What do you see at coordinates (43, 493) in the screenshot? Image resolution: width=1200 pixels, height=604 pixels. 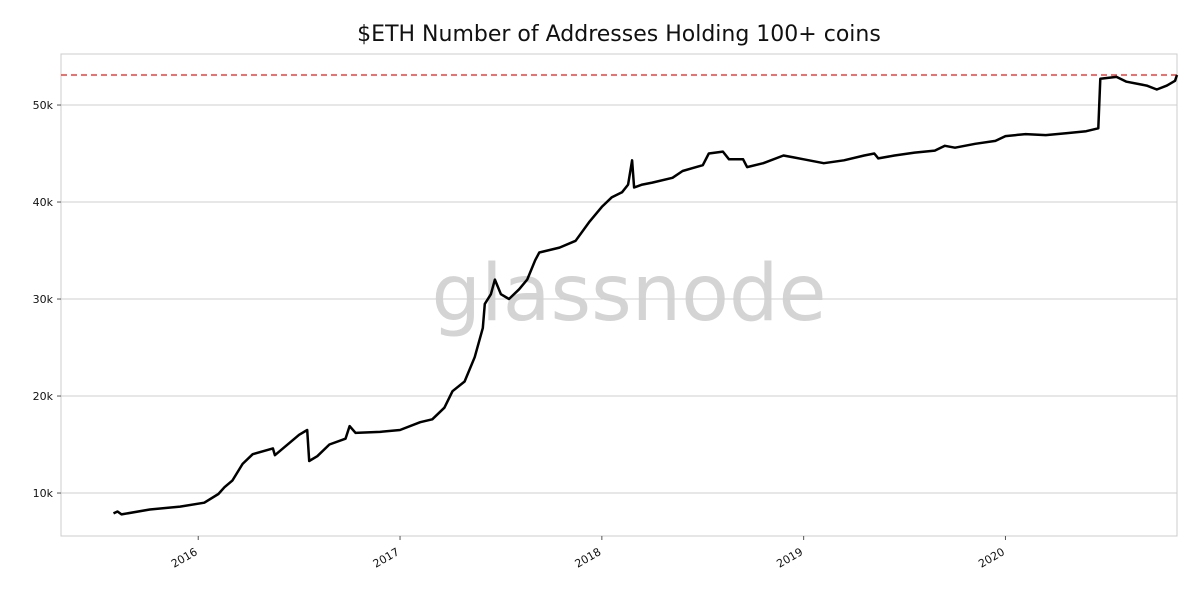 I see `y-tick-label: 10k` at bounding box center [43, 493].